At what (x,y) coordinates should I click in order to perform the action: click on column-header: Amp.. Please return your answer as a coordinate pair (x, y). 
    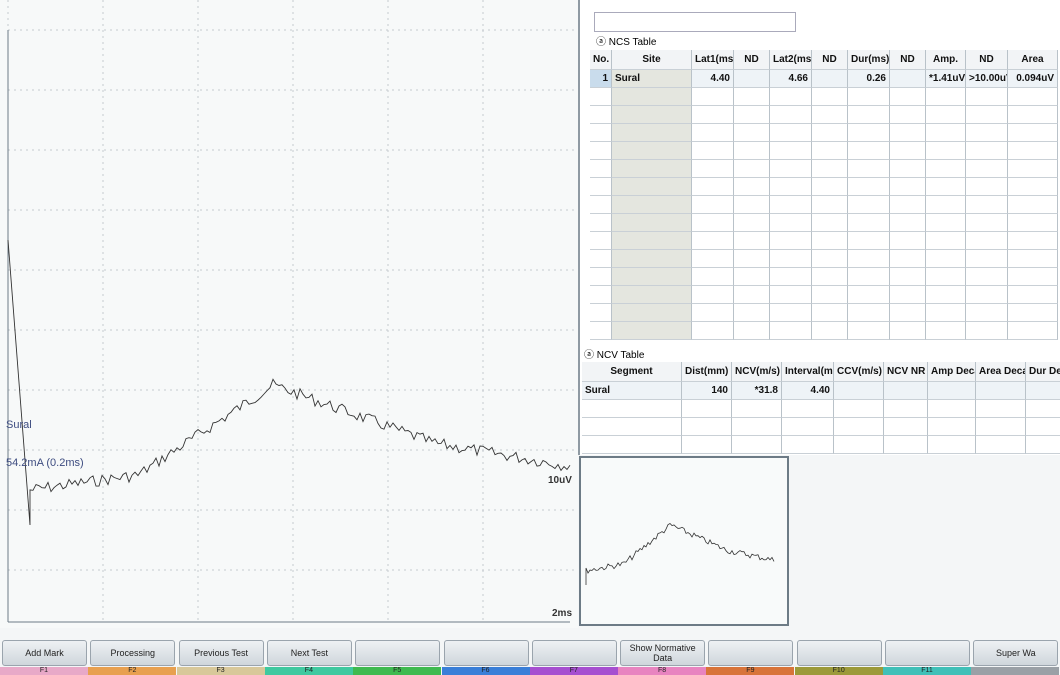
    Looking at the image, I should click on (946, 60).